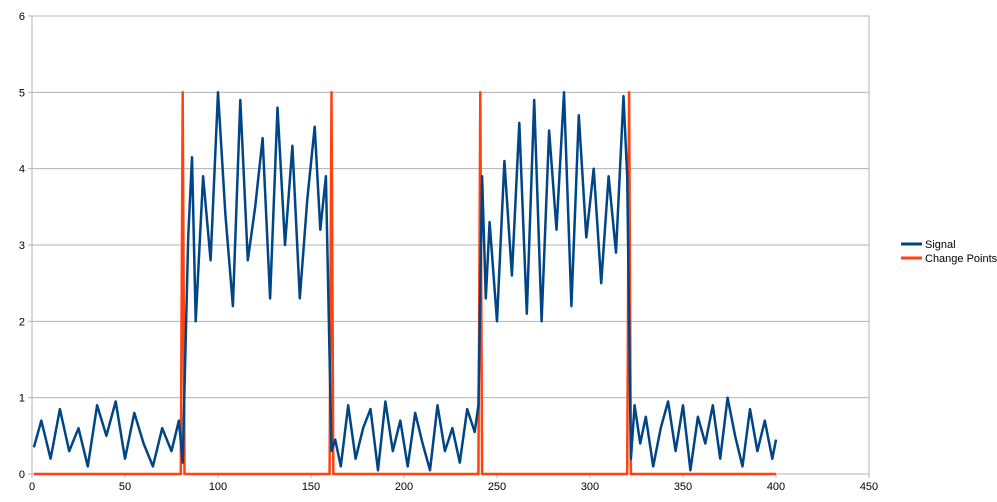  Describe the element at coordinates (869, 487) in the screenshot. I see `x-tick-label-450: 450` at that location.